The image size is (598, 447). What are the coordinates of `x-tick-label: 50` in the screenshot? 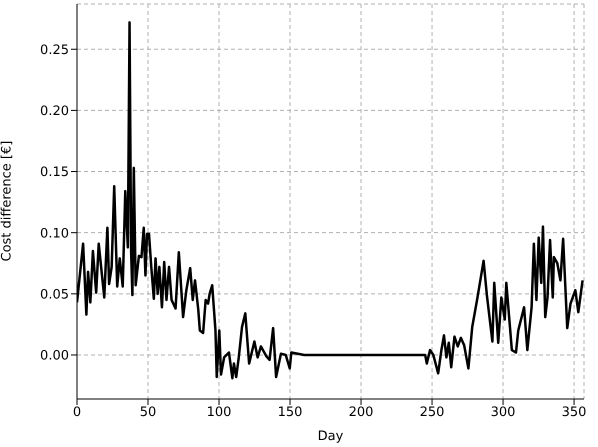 It's located at (148, 412).